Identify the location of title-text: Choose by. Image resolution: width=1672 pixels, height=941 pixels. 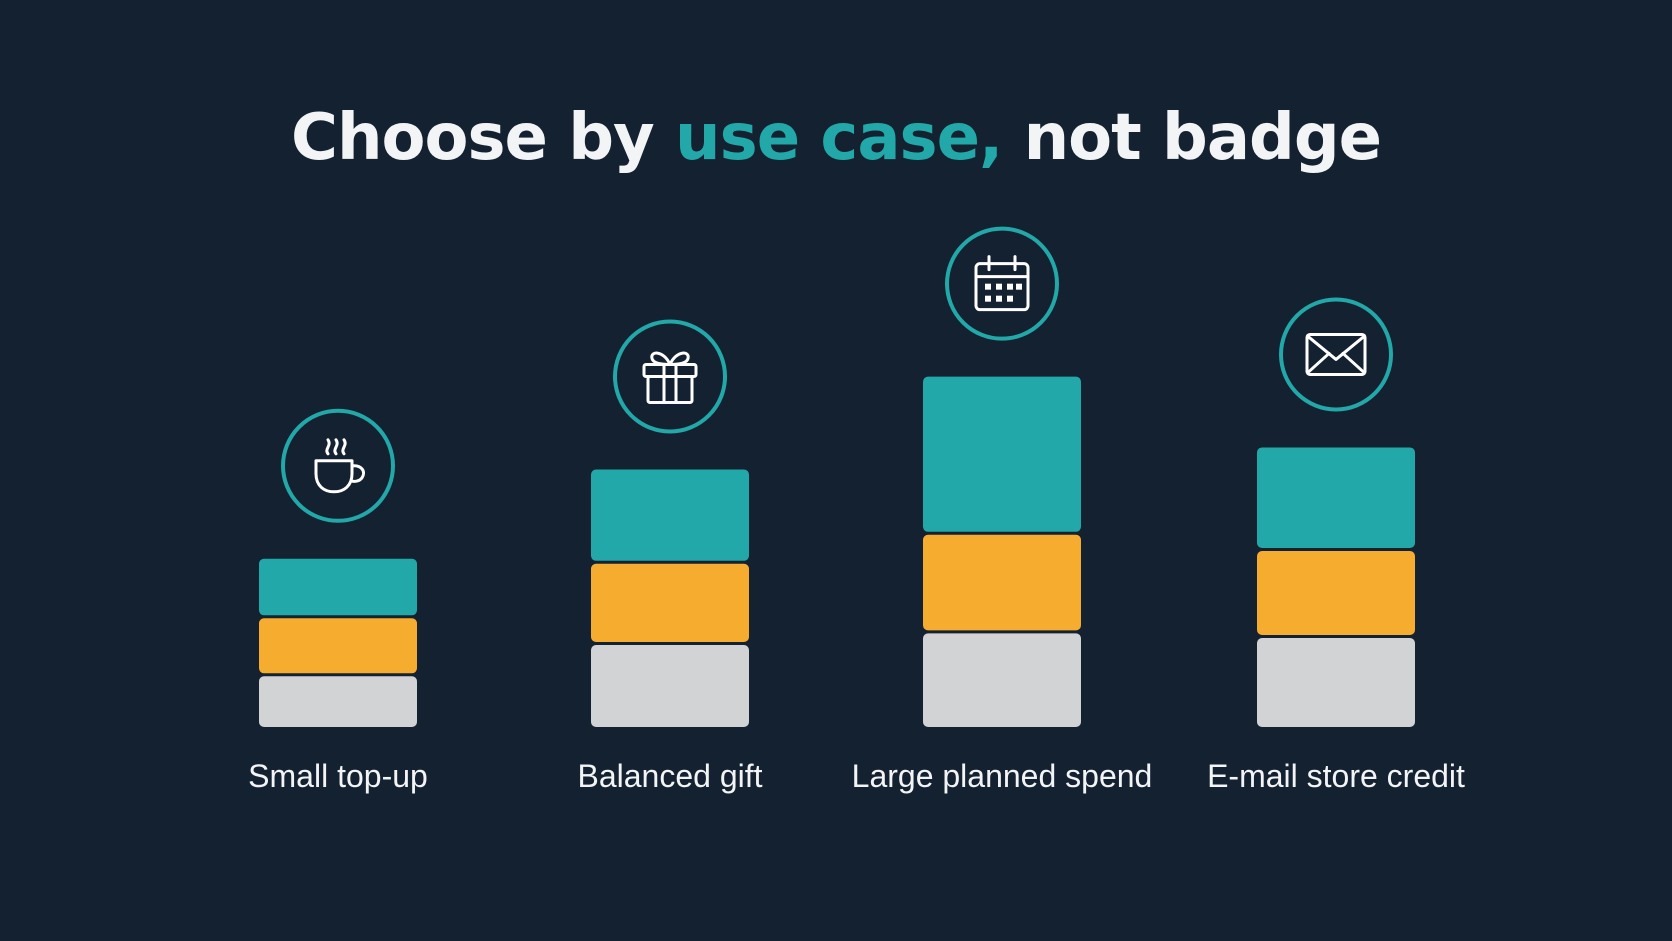
(483, 138).